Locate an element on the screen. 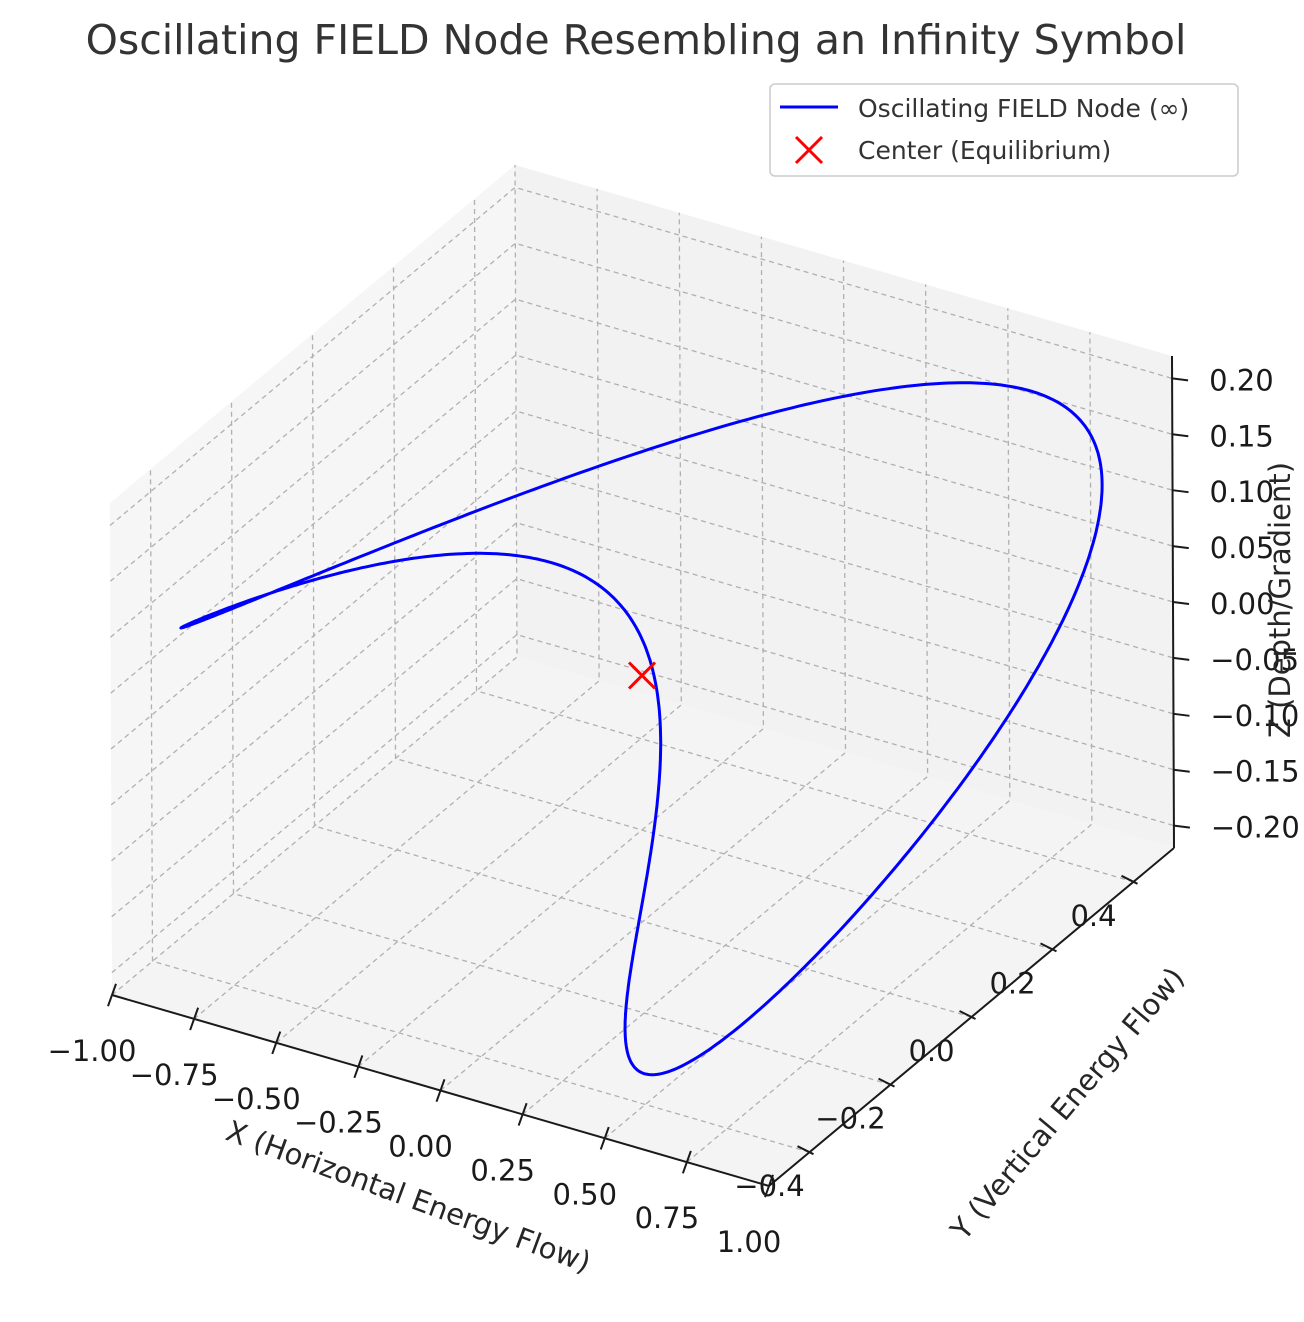 The image size is (1304, 1322). y-tick-label: 0.4 is located at coordinates (1093, 916).